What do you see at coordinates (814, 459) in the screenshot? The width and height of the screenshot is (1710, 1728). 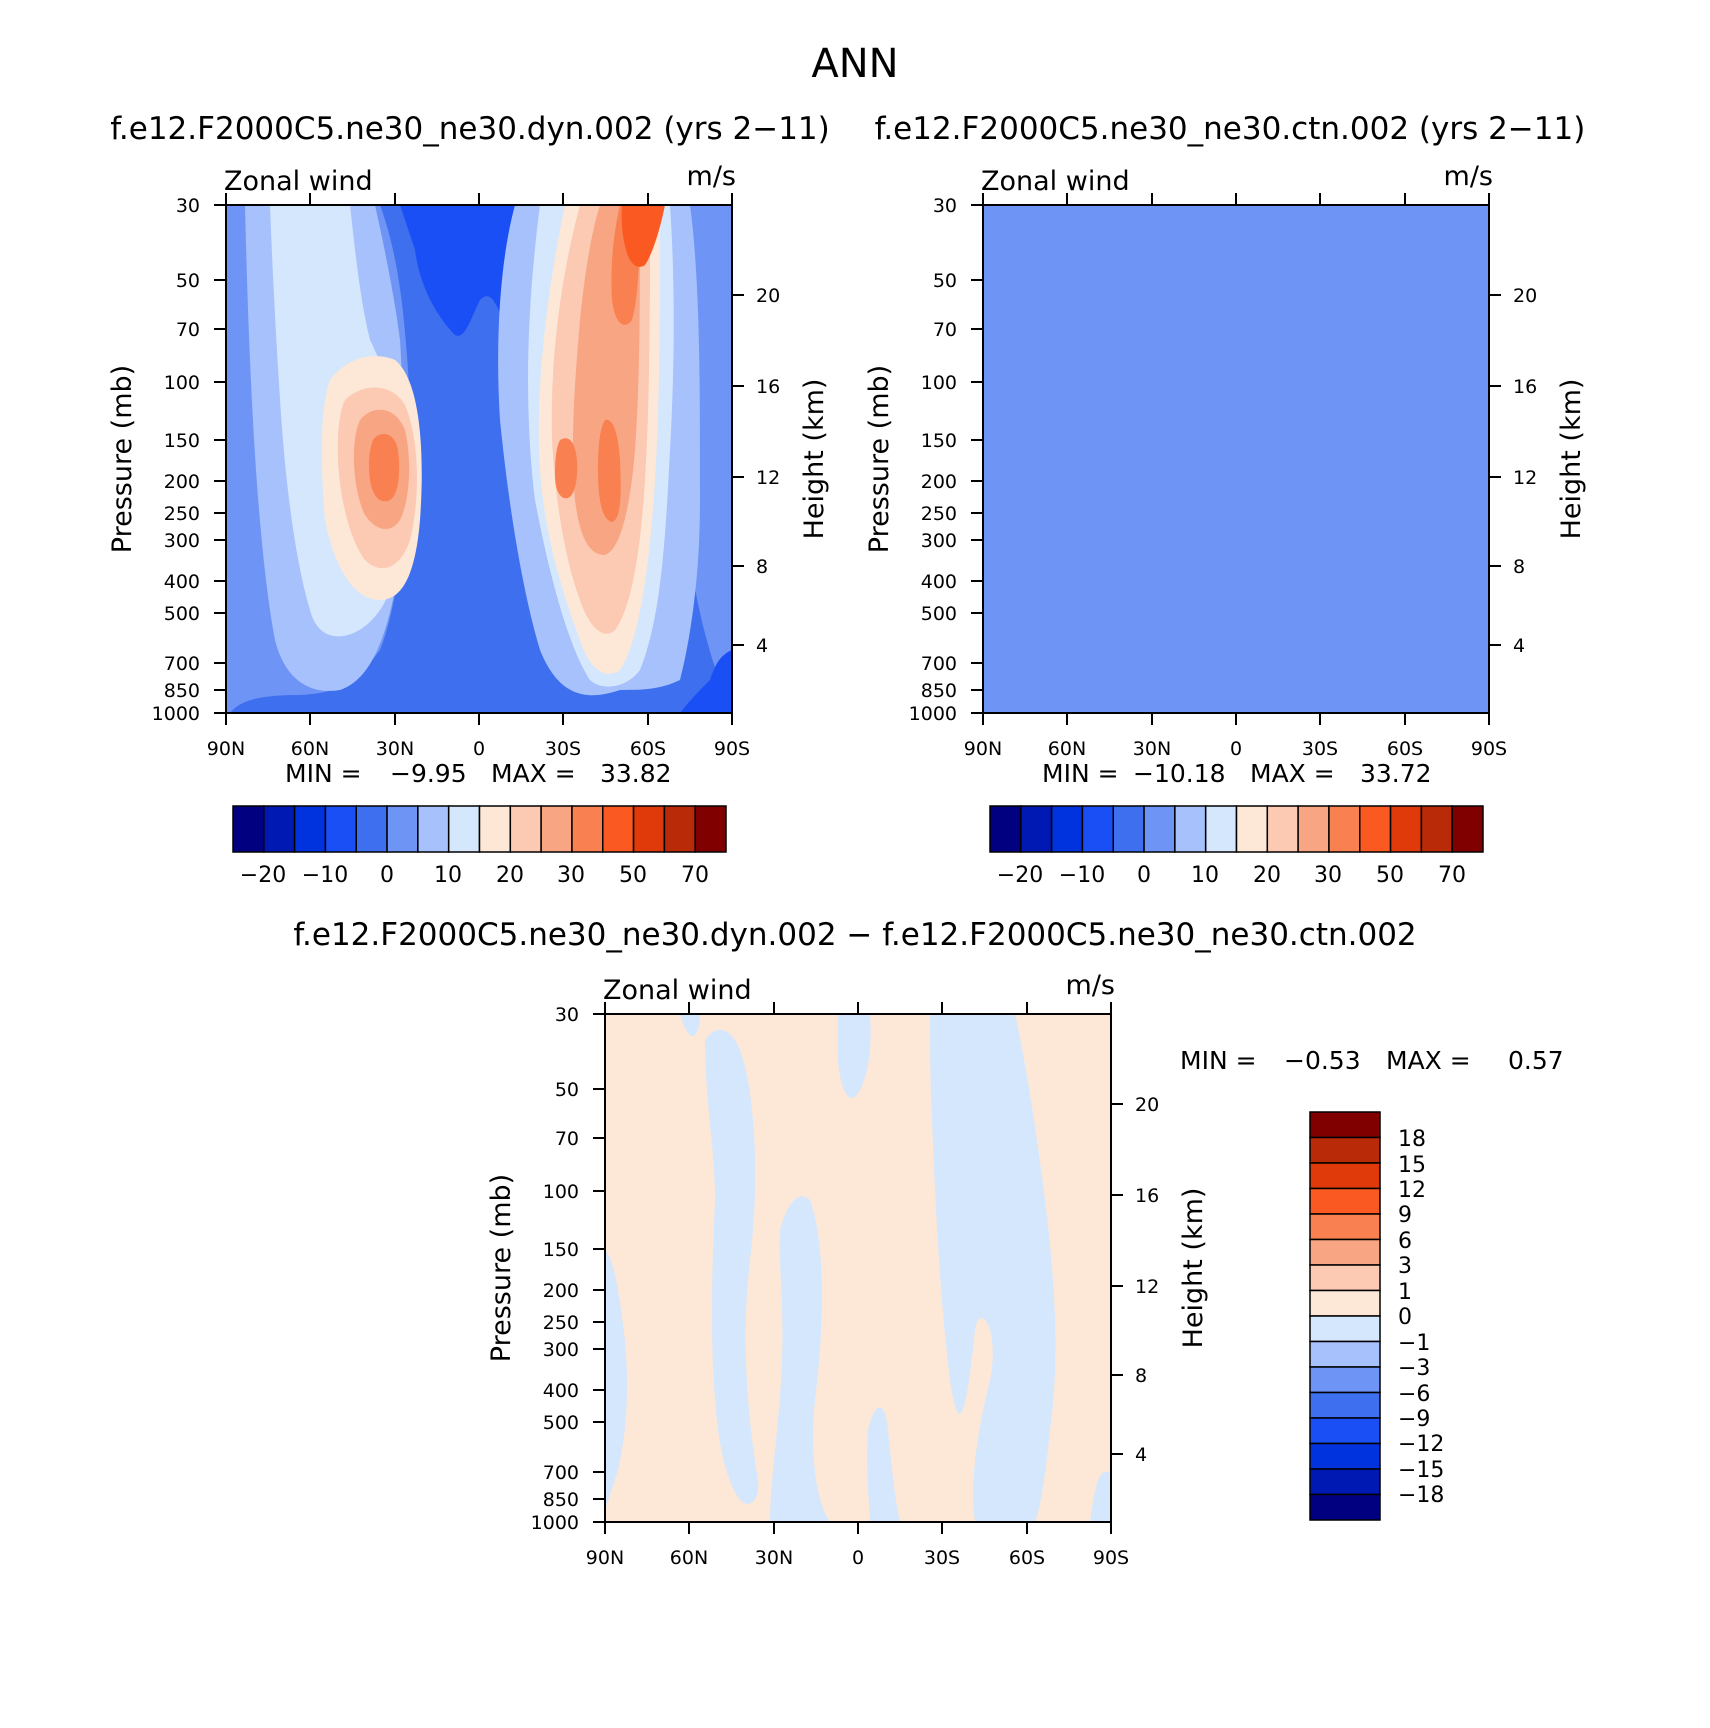 I see `panel-1-y2-axis-label: Height (km)` at bounding box center [814, 459].